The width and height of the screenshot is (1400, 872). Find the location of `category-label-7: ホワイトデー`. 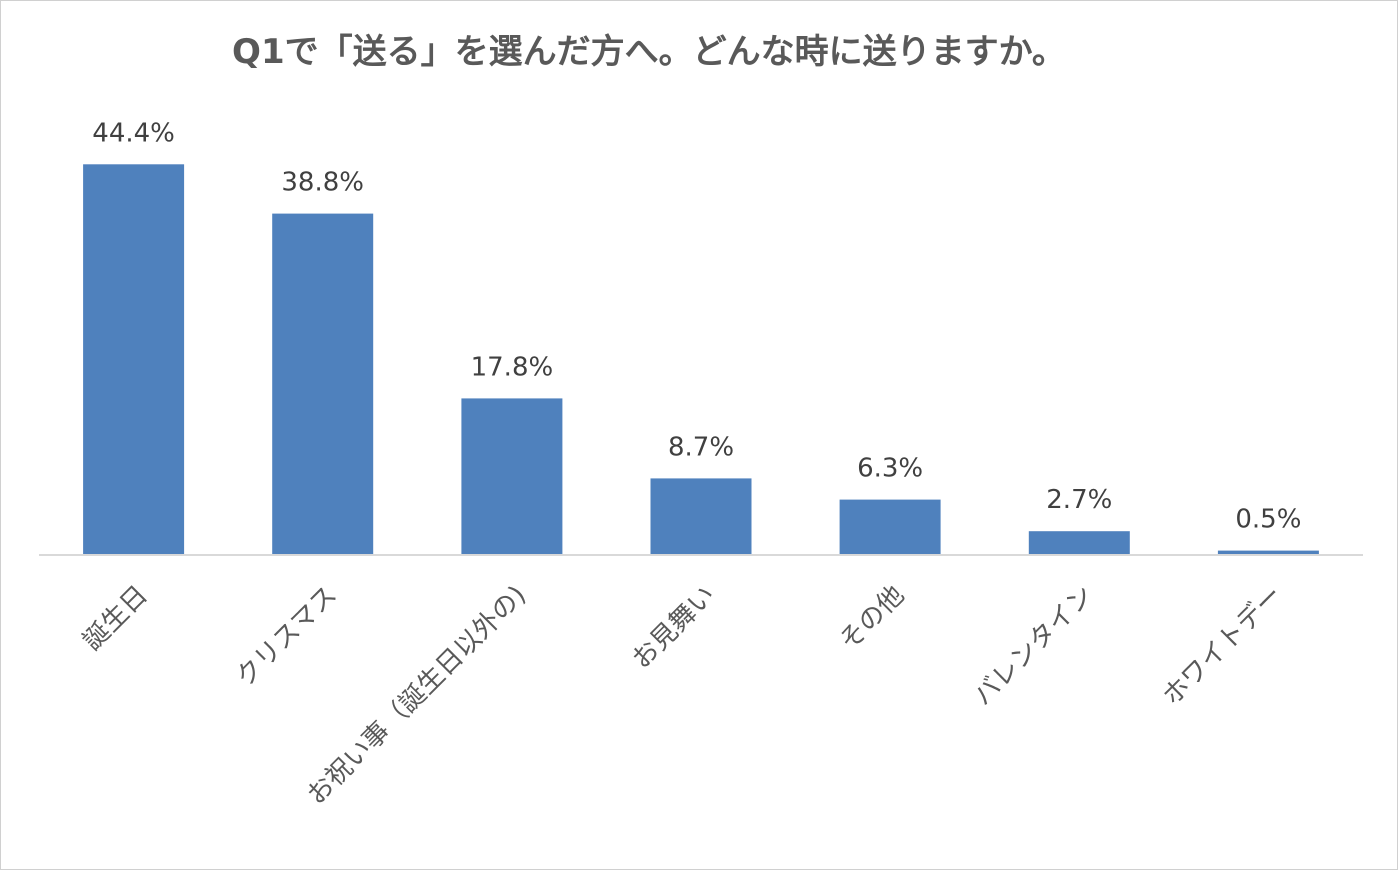

category-label-7: ホワイトデー is located at coordinates (1223, 646).